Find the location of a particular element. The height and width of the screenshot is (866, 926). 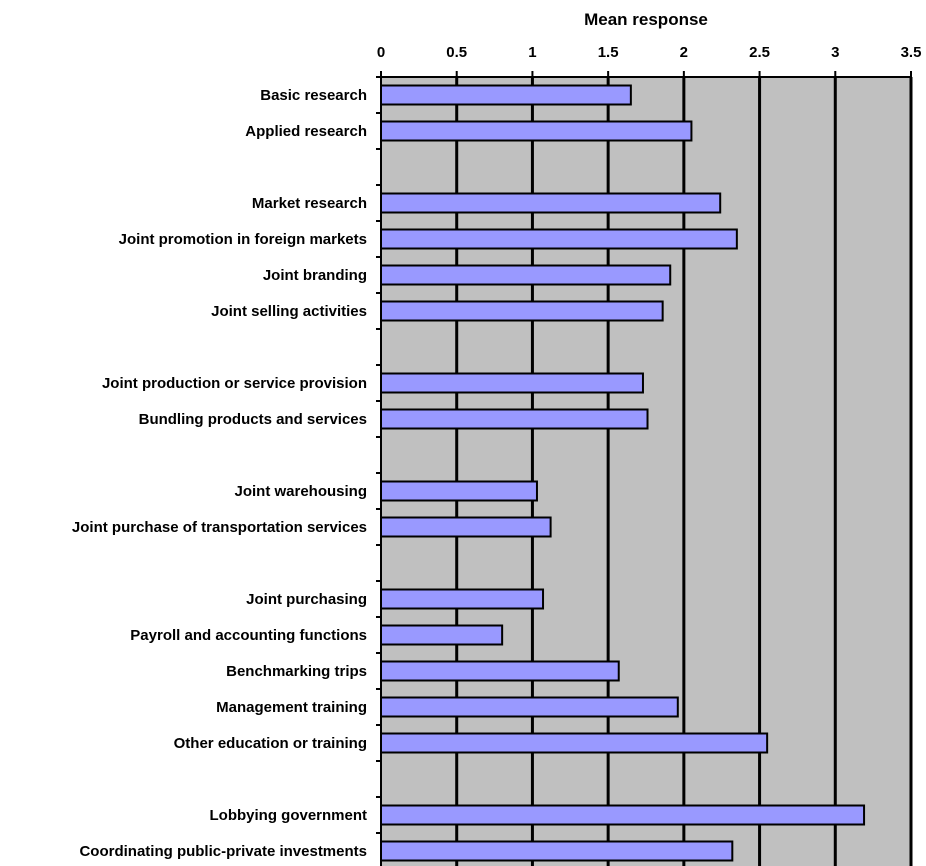

category-label: Coordinating public-private investments is located at coordinates (223, 851).